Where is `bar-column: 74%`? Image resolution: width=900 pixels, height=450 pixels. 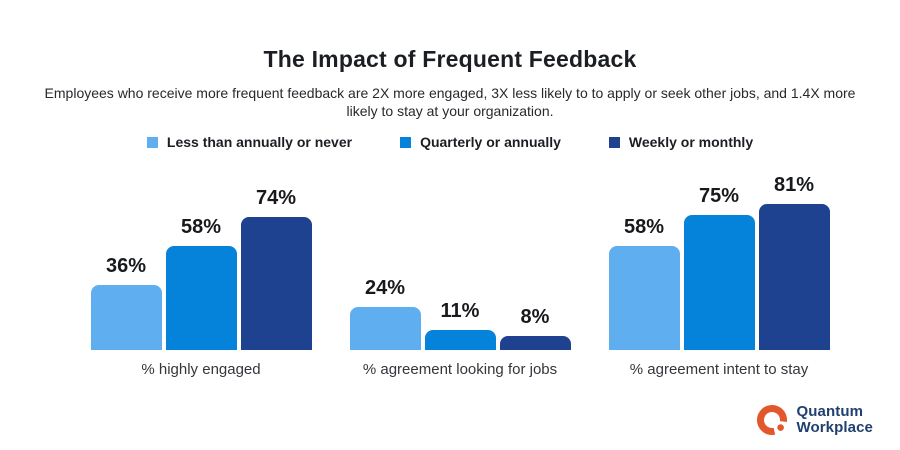 bar-column: 74% is located at coordinates (276, 268).